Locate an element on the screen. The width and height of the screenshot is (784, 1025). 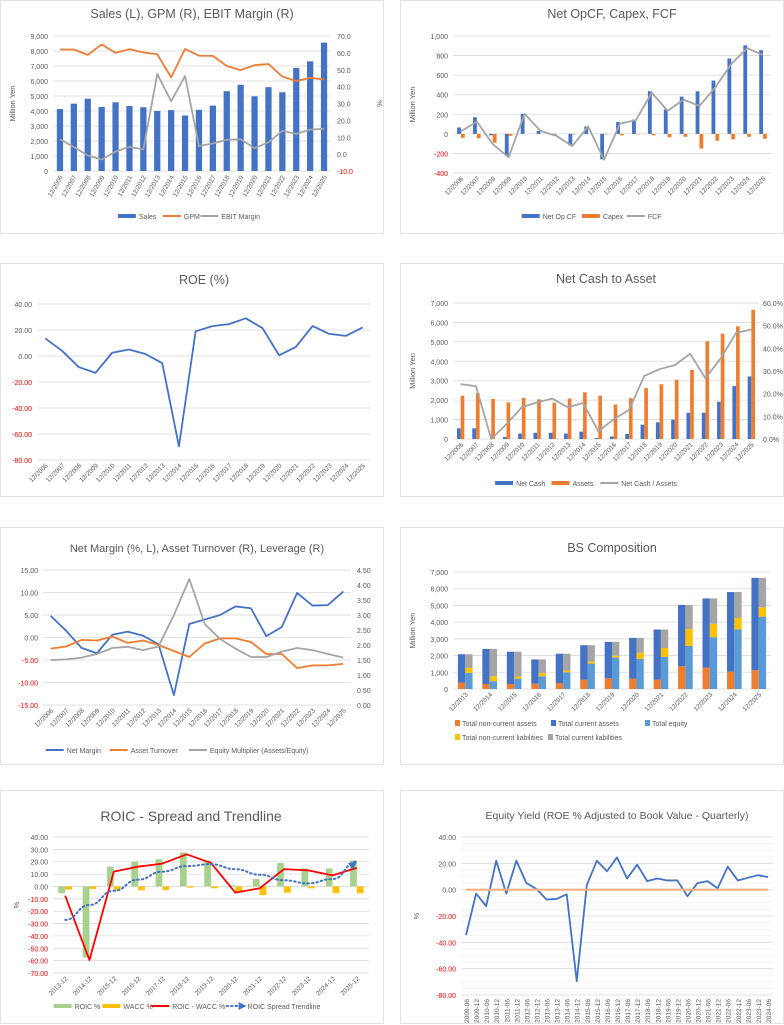
x-tick-label: 2024-06 is located at coordinates (769, 1011).